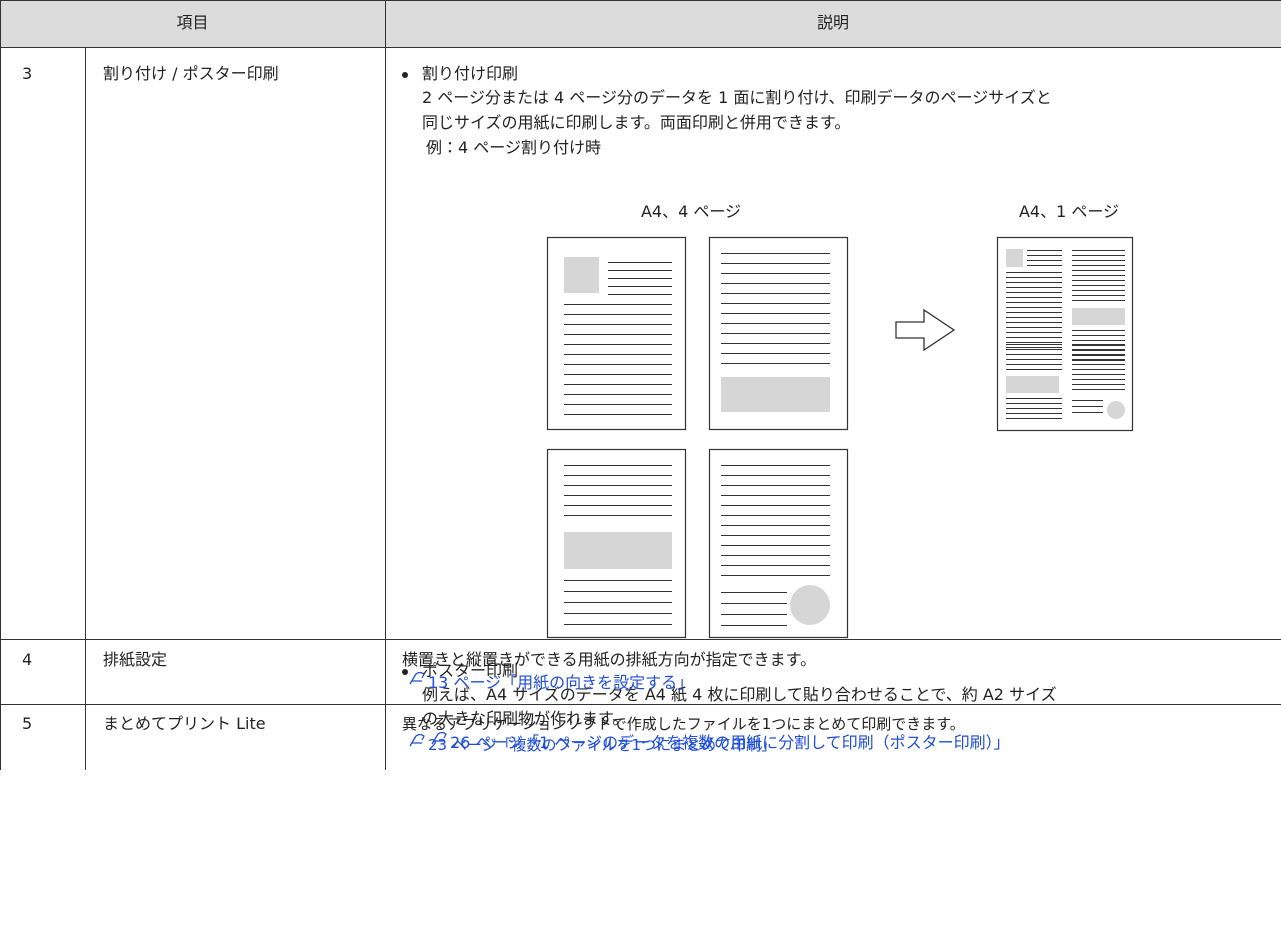  What do you see at coordinates (525, 718) in the screenshot?
I see `text-line: の大きな印刷物が作れます。` at bounding box center [525, 718].